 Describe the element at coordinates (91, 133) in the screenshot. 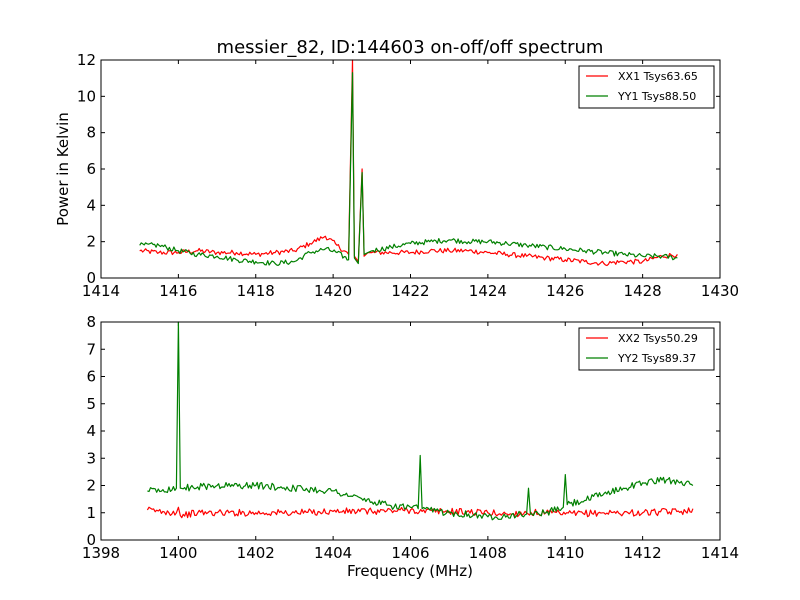

I see `top-y-tick-label: 8` at that location.